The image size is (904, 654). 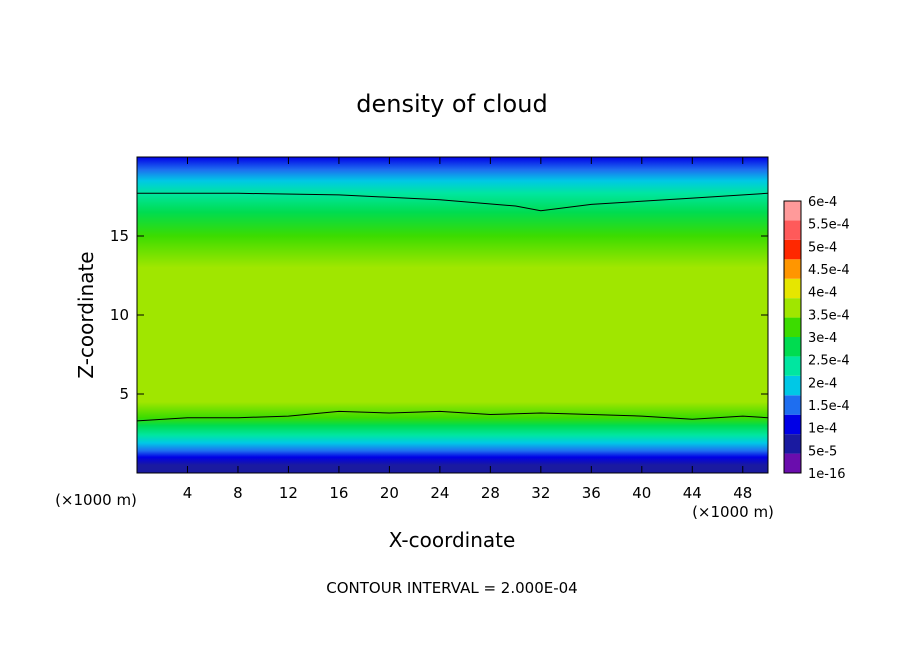 I want to click on x-tick-label: 44, so click(x=692, y=493).